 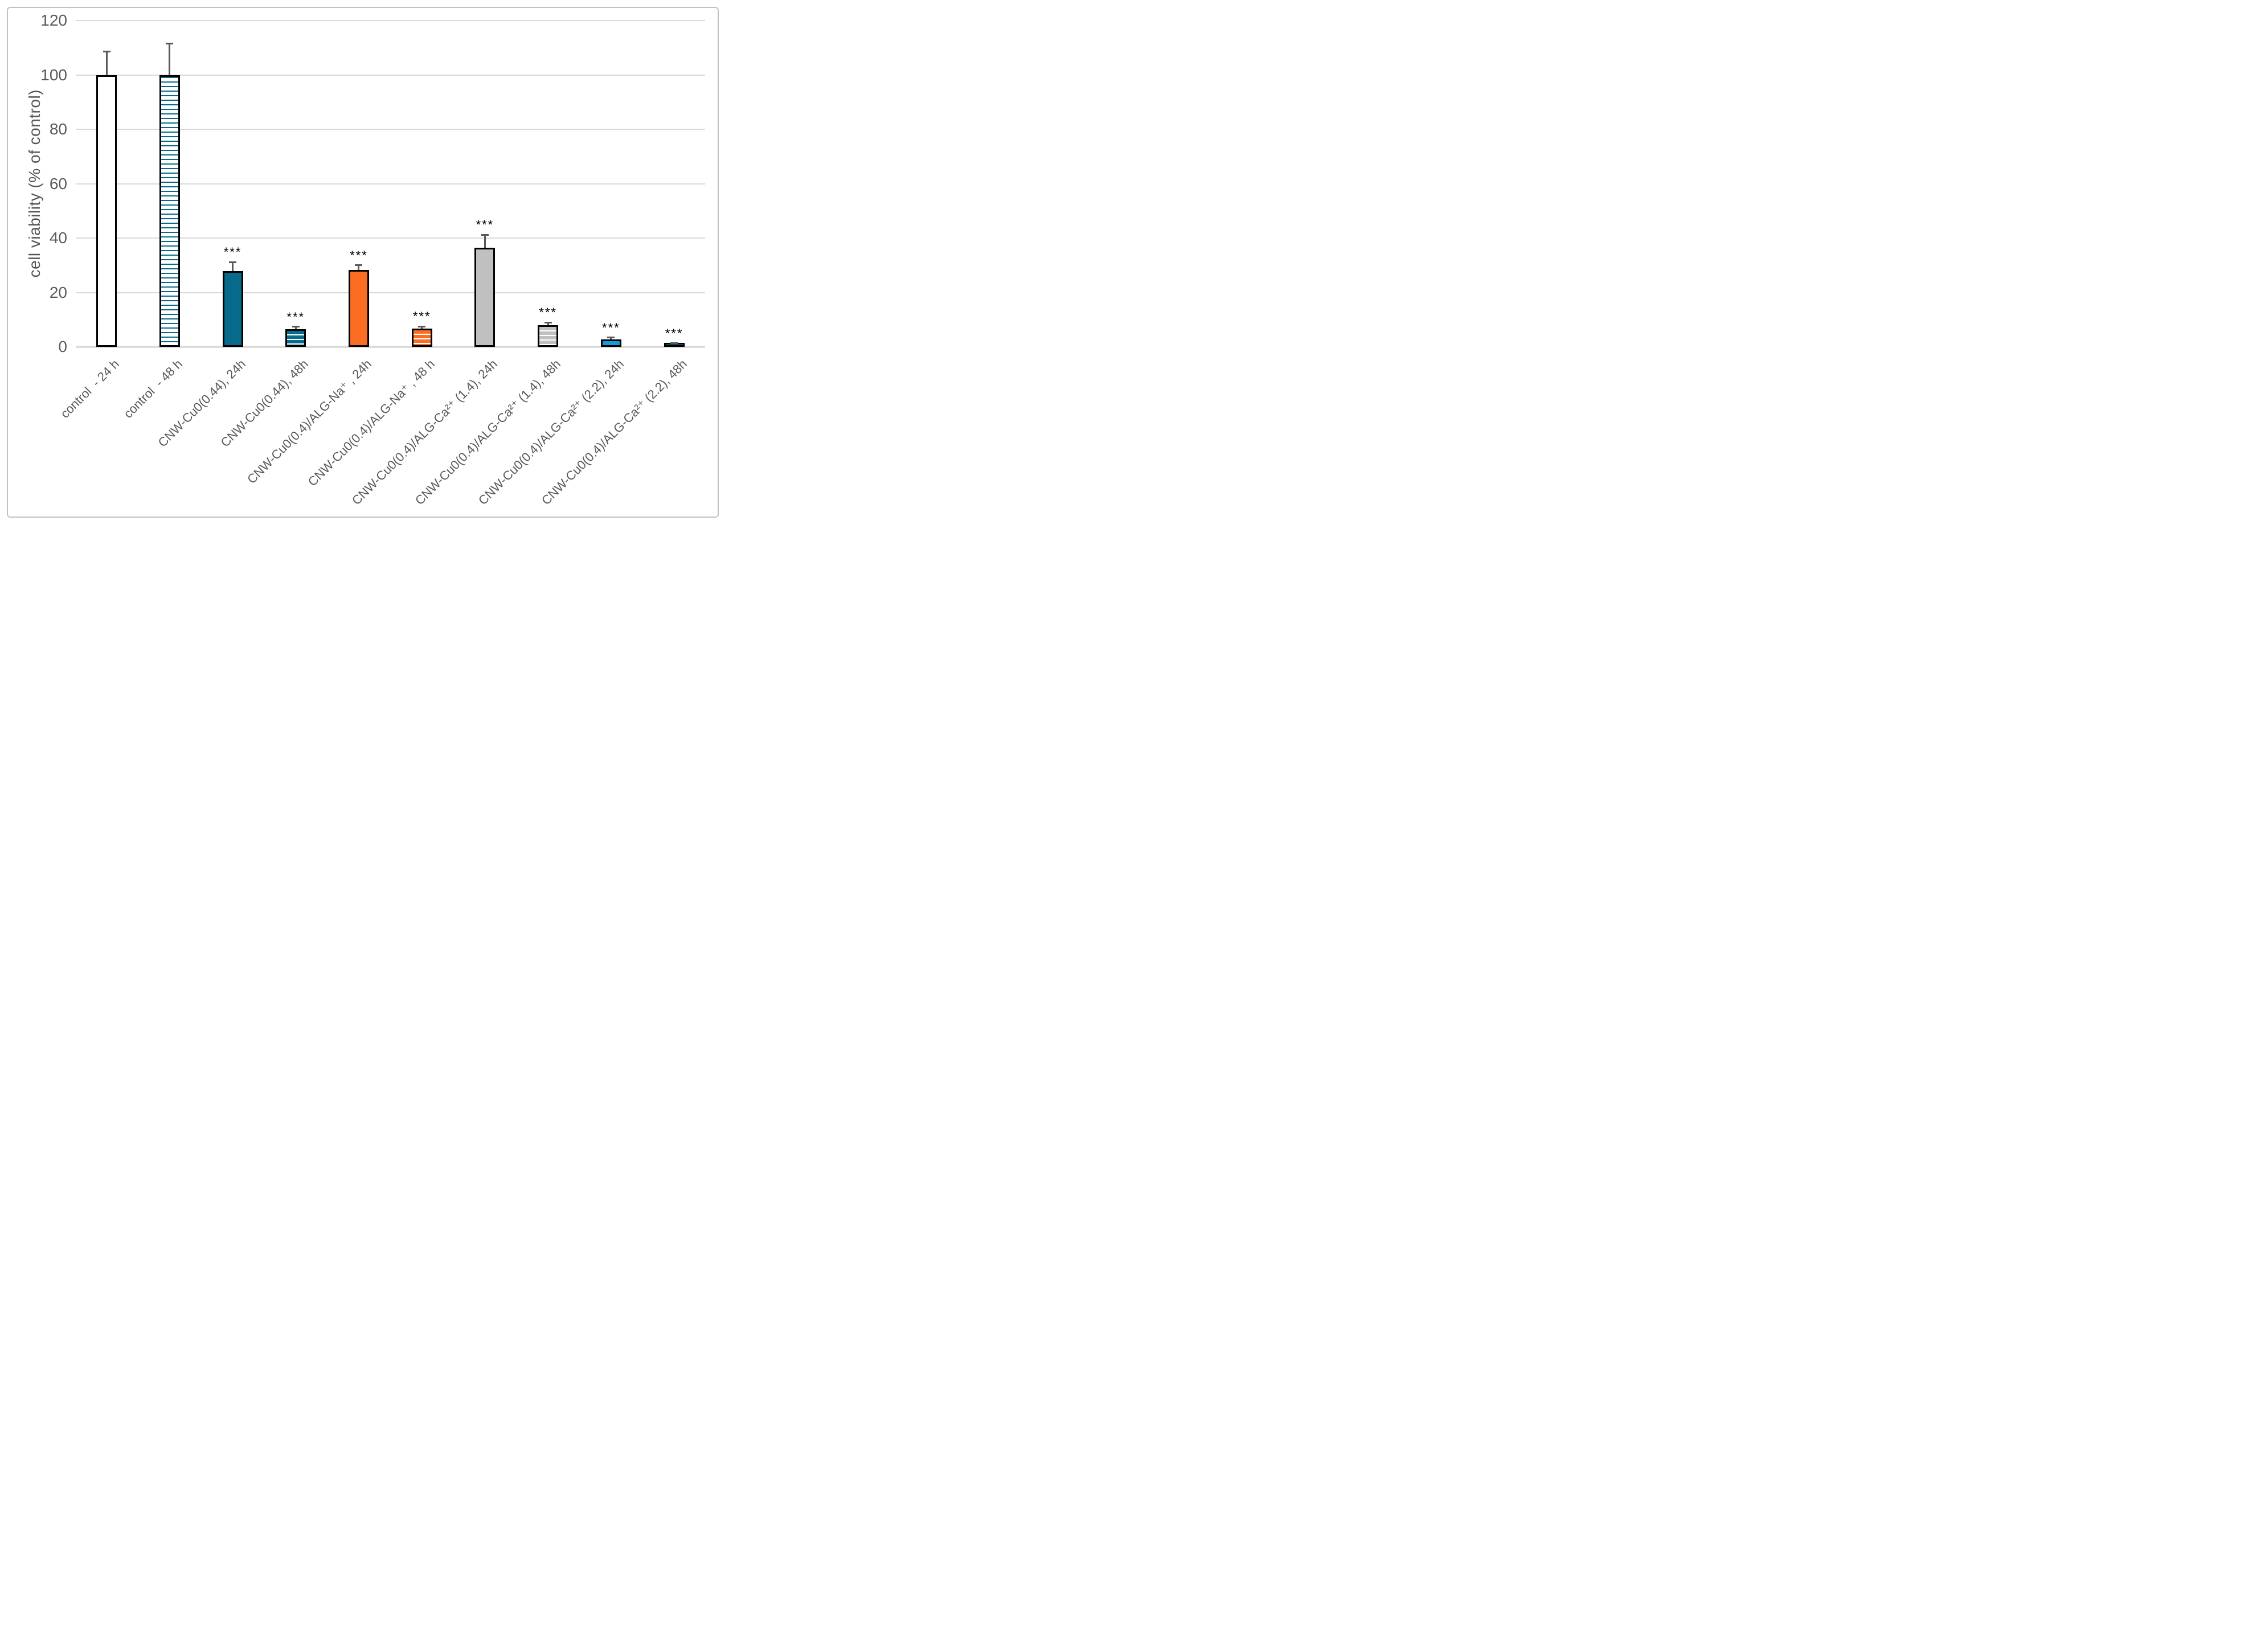 I want to click on y-tick-label-60: 60, so click(x=58, y=183).